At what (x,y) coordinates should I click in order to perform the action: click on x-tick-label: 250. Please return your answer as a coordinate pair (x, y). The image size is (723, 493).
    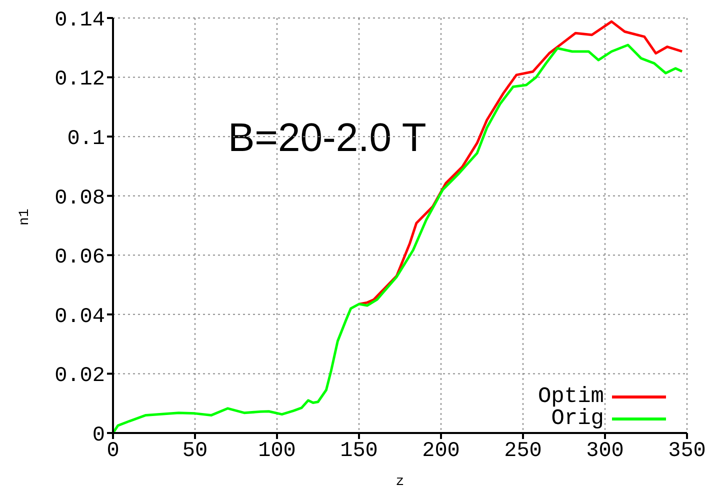
    Looking at the image, I should click on (523, 451).